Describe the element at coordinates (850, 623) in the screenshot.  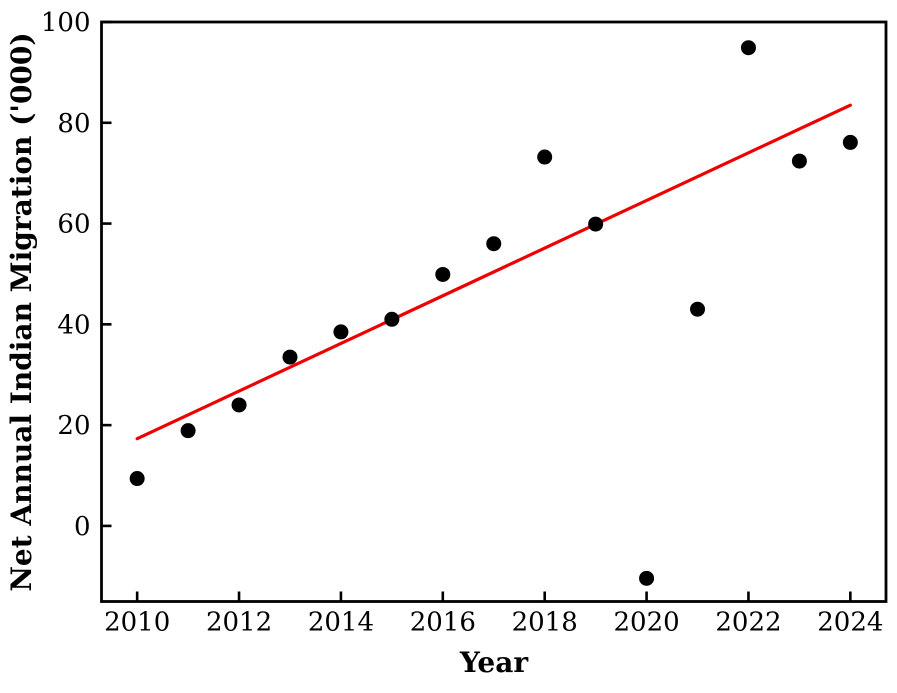
I see `x-tick-label: 2024` at that location.